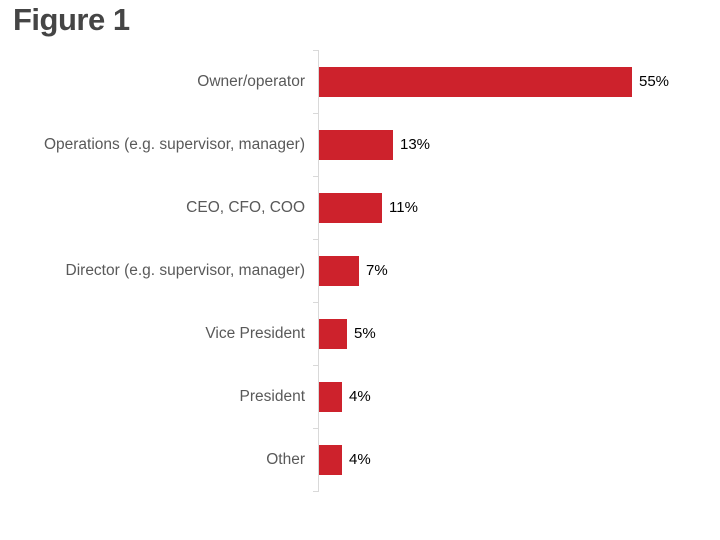 The width and height of the screenshot is (720, 540). I want to click on bar-row: Operations (e.g. supervisor, manager) 13%, so click(360, 144).